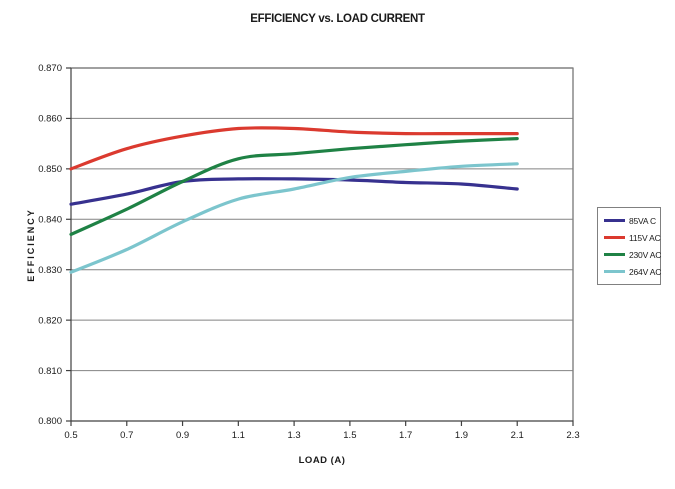 The image size is (675, 489). What do you see at coordinates (238, 435) in the screenshot?
I see `x-tick-label: 1.1` at bounding box center [238, 435].